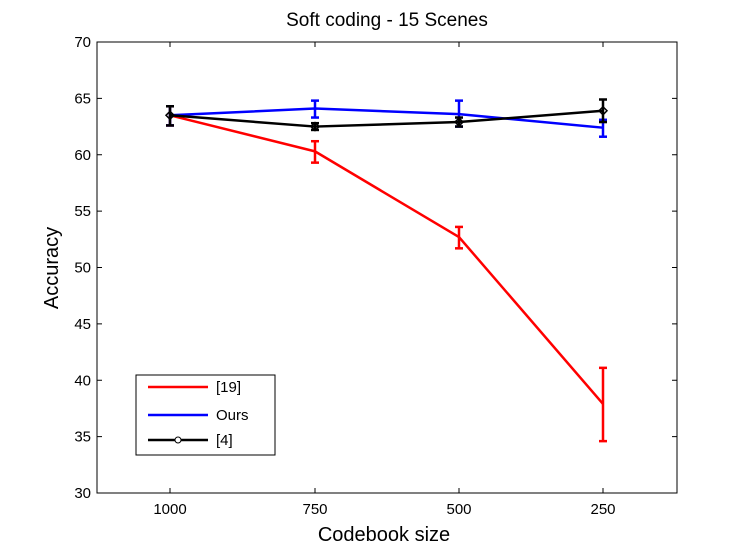  What do you see at coordinates (82, 437) in the screenshot?
I see `y-tick-label: 35` at bounding box center [82, 437].